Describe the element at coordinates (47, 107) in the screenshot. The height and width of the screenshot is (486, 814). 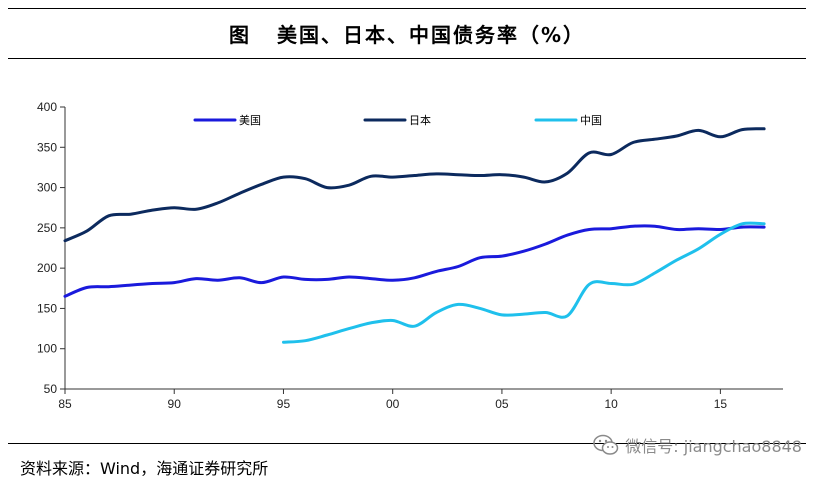
I see `y-tick-label: 400` at that location.